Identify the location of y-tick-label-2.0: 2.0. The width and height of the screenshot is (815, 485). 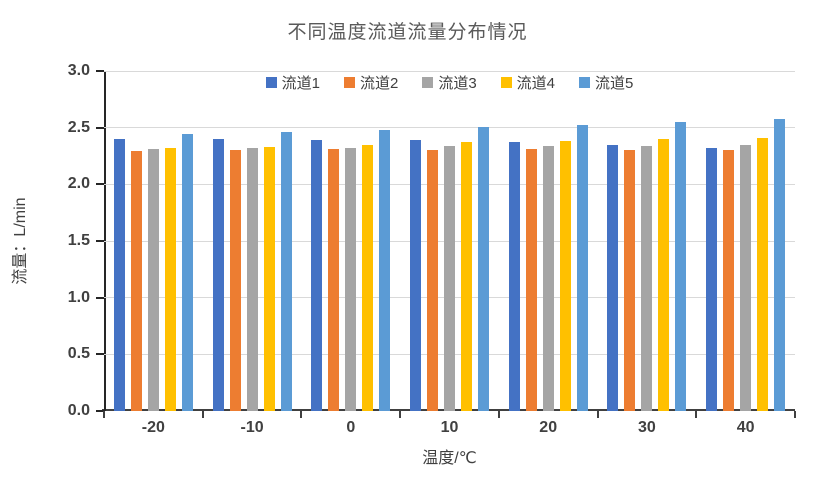
(78, 184).